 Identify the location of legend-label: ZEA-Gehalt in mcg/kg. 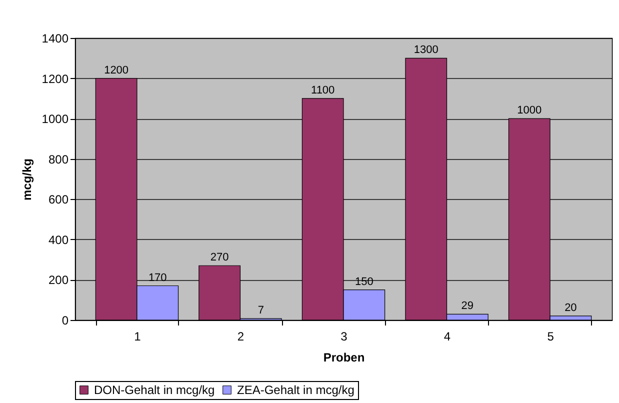
(295, 390).